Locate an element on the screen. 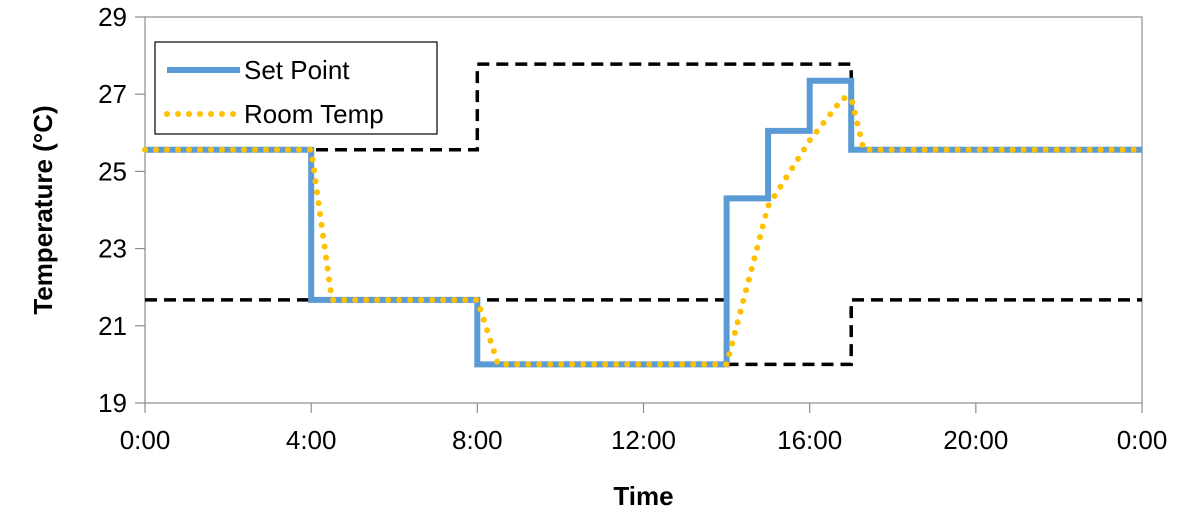 This screenshot has height=519, width=1178. y-axis-title: Temperature (°C) is located at coordinates (43, 209).